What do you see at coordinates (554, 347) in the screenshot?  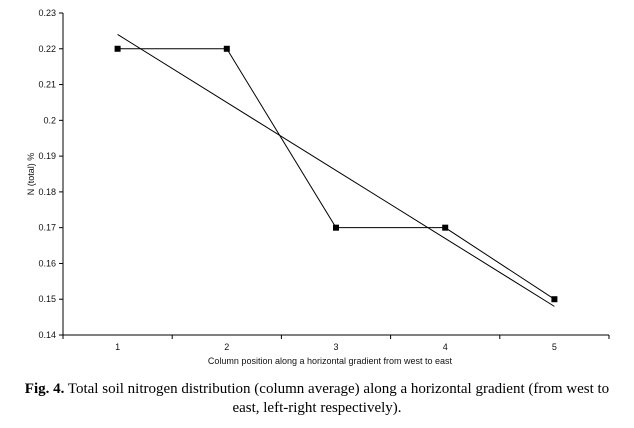 I see `x-tick-label: 5` at bounding box center [554, 347].